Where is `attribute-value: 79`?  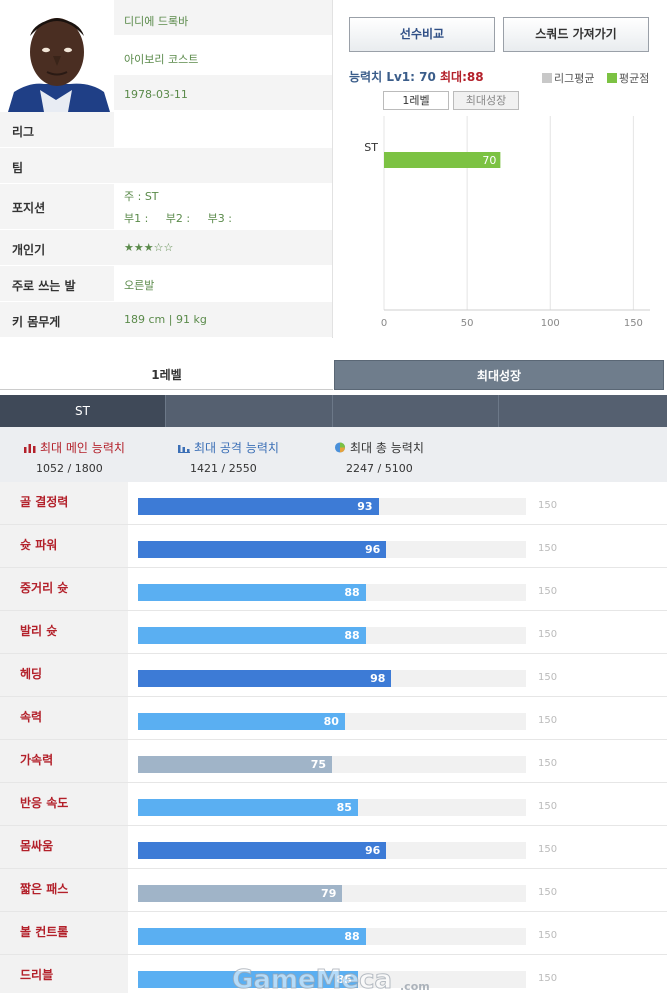
attribute-value: 79 is located at coordinates (329, 893).